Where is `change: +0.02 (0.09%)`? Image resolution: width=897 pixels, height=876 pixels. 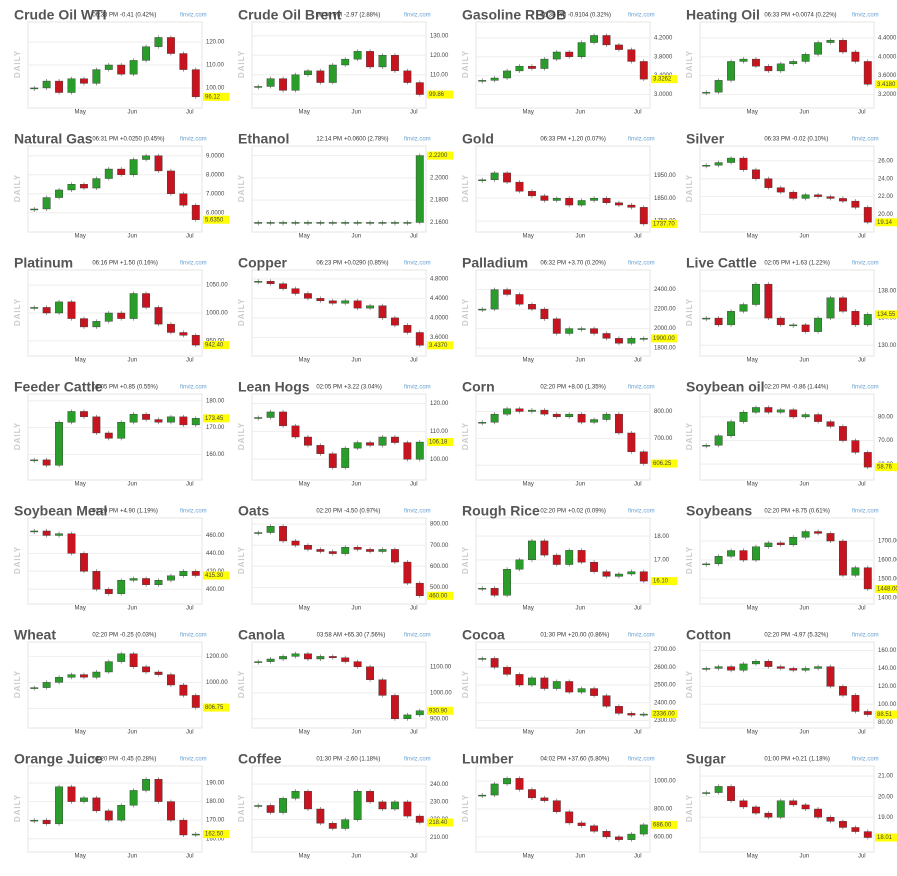 change: +0.02 (0.09%) is located at coordinates (587, 512).